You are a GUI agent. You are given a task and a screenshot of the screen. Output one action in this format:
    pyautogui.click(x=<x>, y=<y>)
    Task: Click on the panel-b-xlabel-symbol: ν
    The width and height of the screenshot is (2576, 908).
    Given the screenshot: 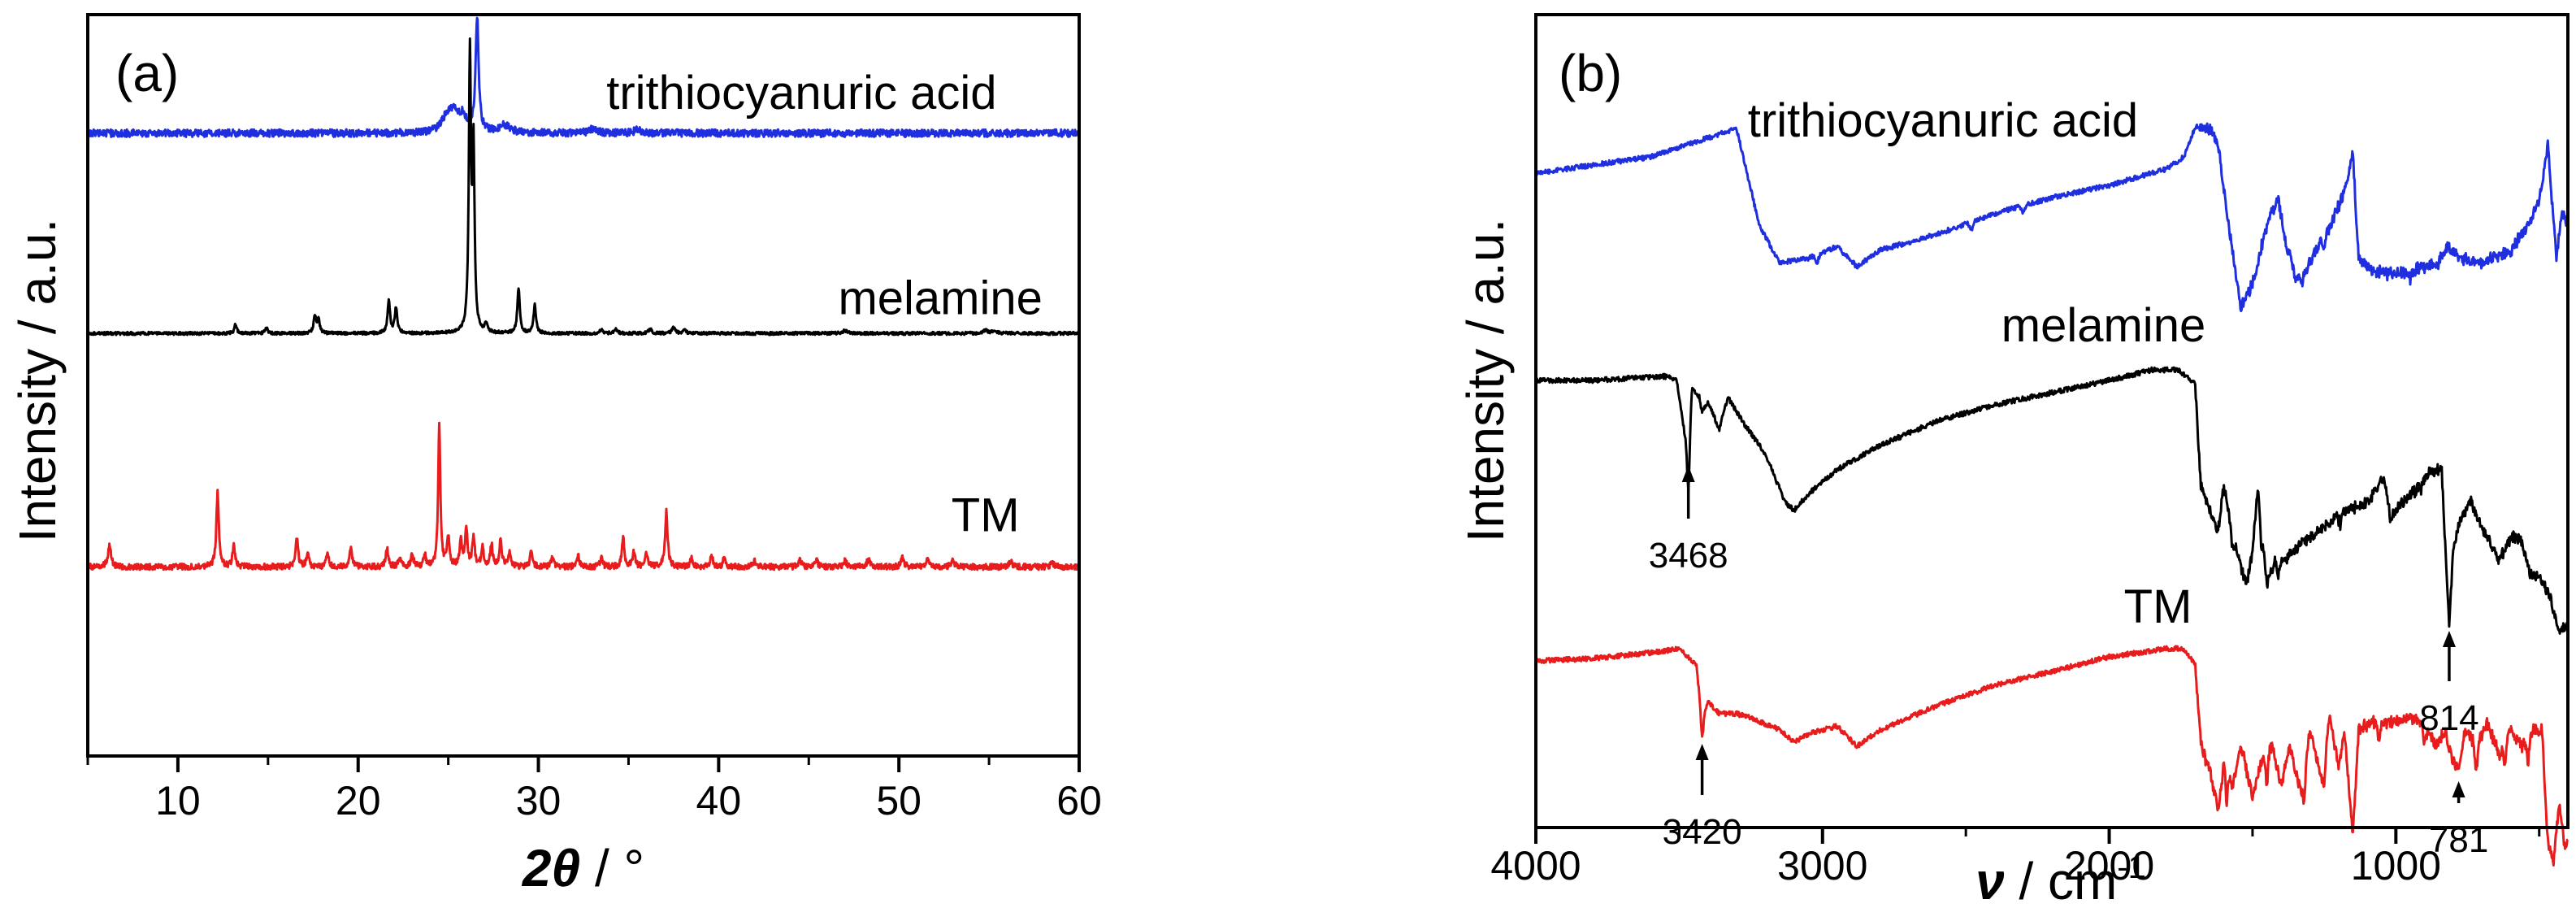 What is the action you would take?
    pyautogui.click(x=1990, y=880)
    